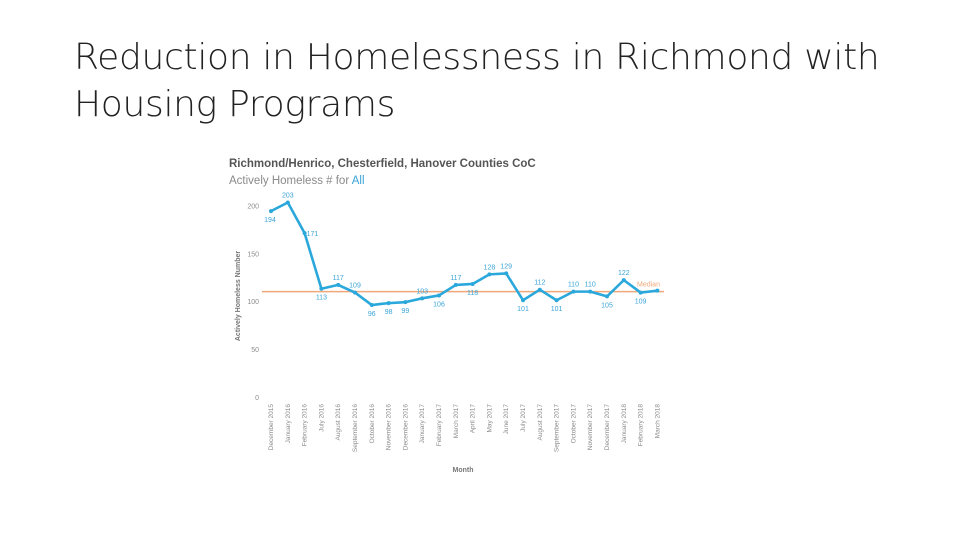  I want to click on data-label: 128, so click(490, 267).